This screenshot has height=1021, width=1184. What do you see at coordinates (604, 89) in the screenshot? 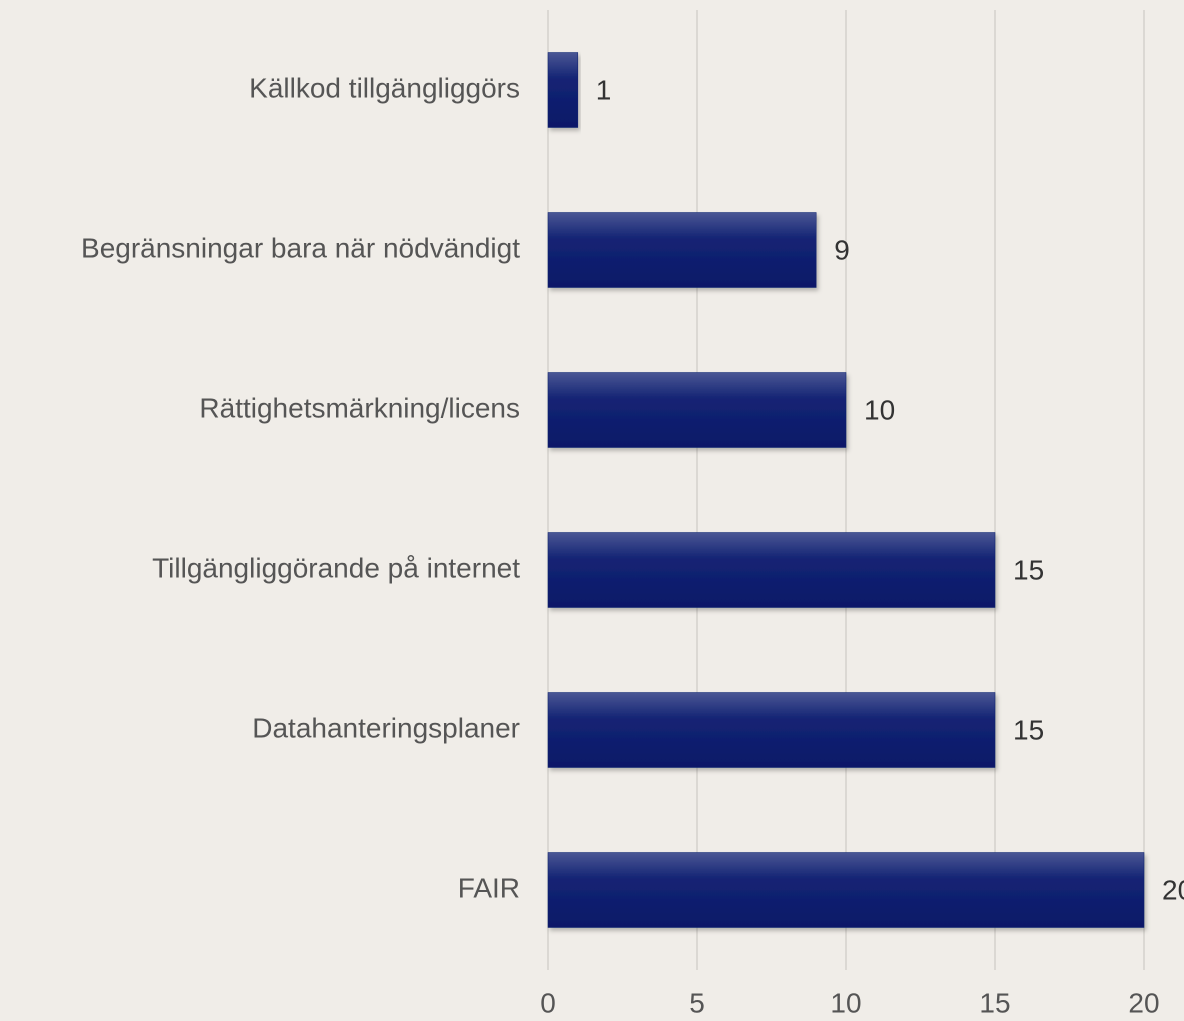
I see `value-label: 1` at bounding box center [604, 89].